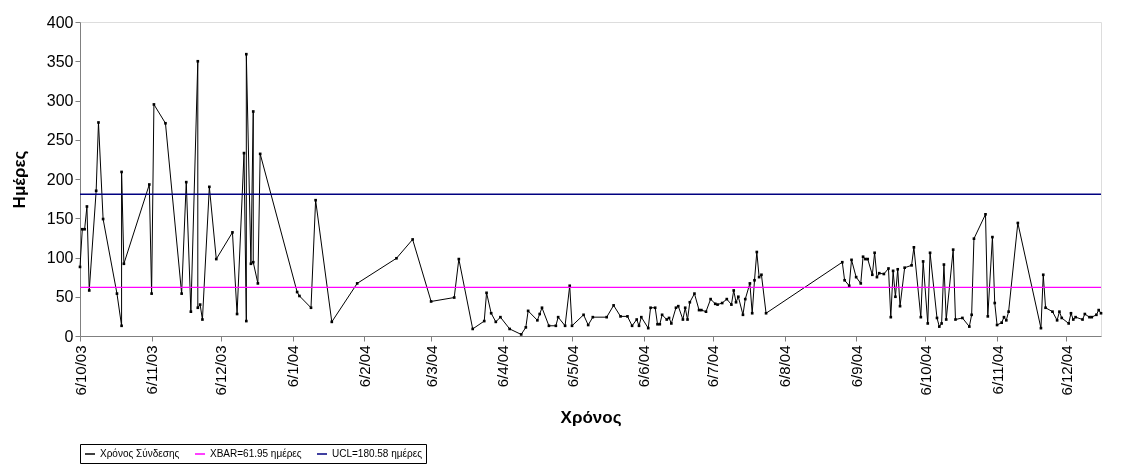 This screenshot has width=1125, height=472. Describe the element at coordinates (644, 366) in the screenshot. I see `x-tick-label: 6/6/04` at that location.